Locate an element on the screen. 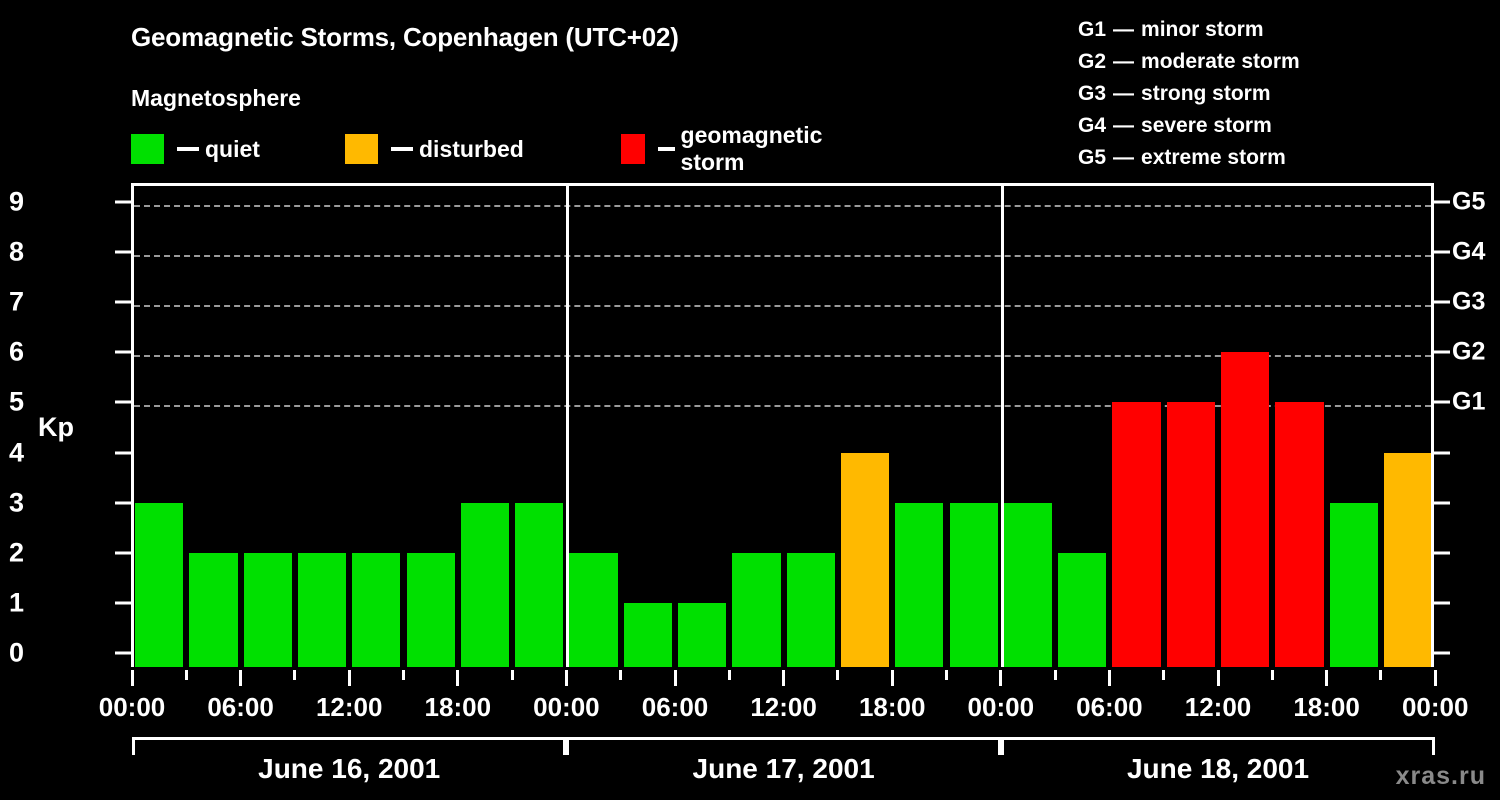 This screenshot has width=1500, height=800. g-scale-description: extreme storm is located at coordinates (1213, 157).